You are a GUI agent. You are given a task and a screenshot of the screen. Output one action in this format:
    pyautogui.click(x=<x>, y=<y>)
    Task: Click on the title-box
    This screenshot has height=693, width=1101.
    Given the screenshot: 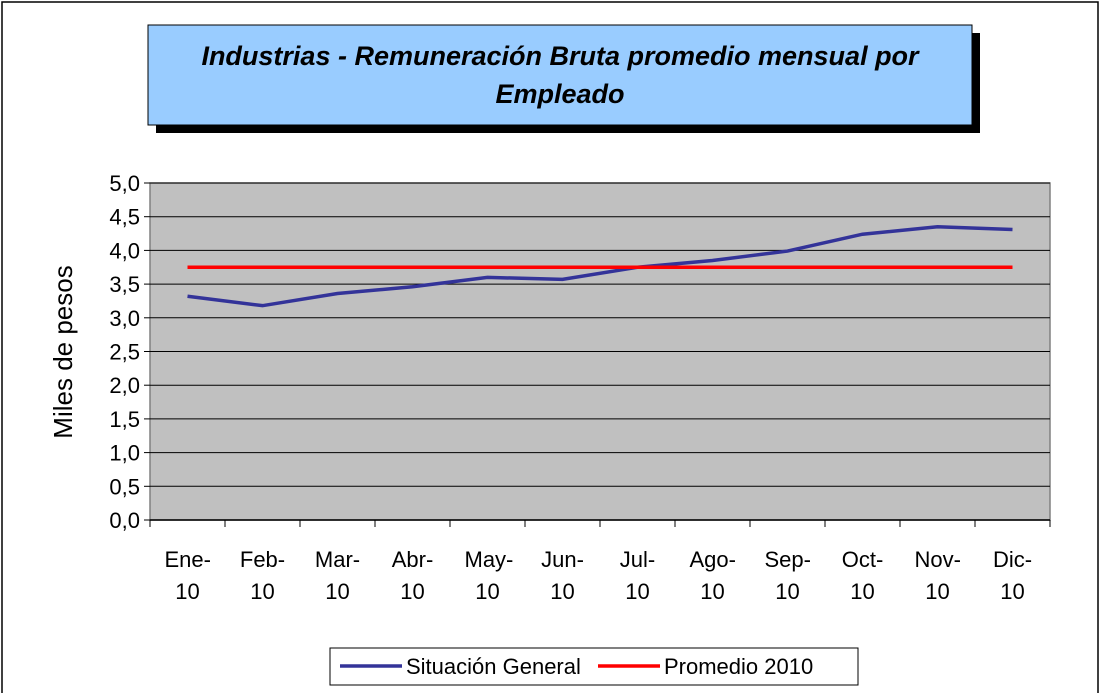 What is the action you would take?
    pyautogui.click(x=560, y=75)
    